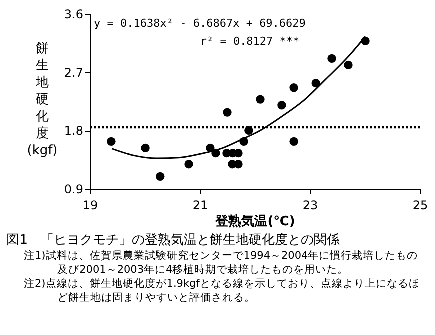  Describe the element at coordinates (74, 131) in the screenshot. I see `y-tick-label: 1.8` at that location.